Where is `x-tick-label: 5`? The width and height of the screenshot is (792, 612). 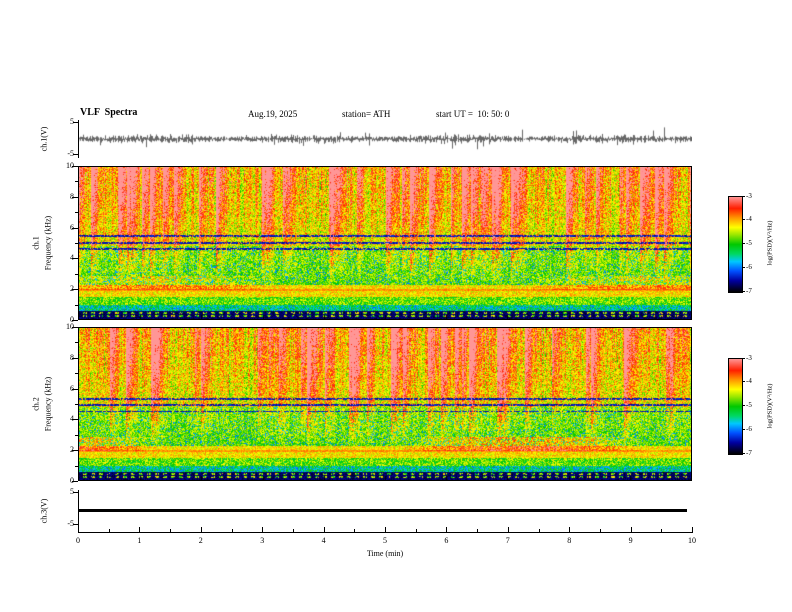 x-tick-label: 5 is located at coordinates (385, 540).